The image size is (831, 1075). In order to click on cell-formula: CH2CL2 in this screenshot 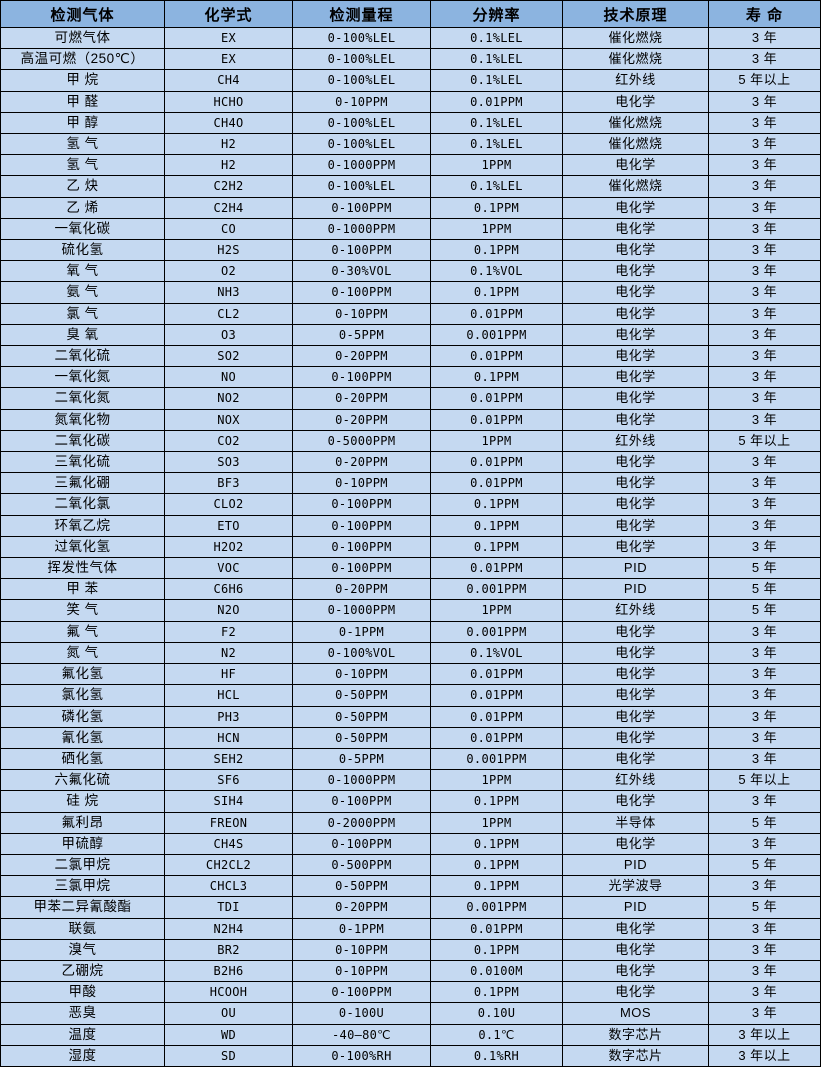, I will do `click(228, 865)`.